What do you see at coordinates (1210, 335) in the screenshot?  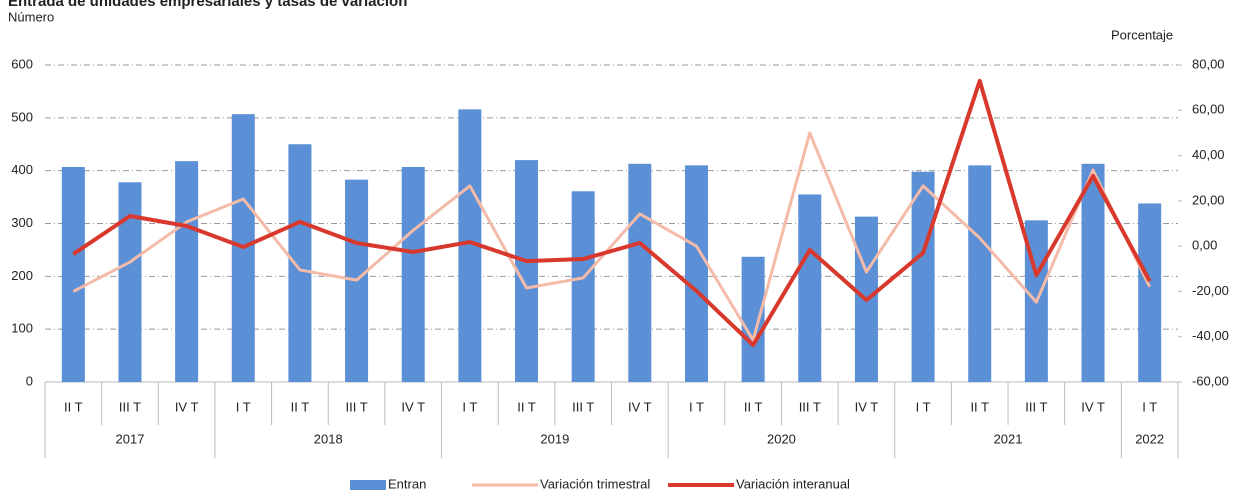 I see `y2-tick-label: -40,00` at bounding box center [1210, 335].